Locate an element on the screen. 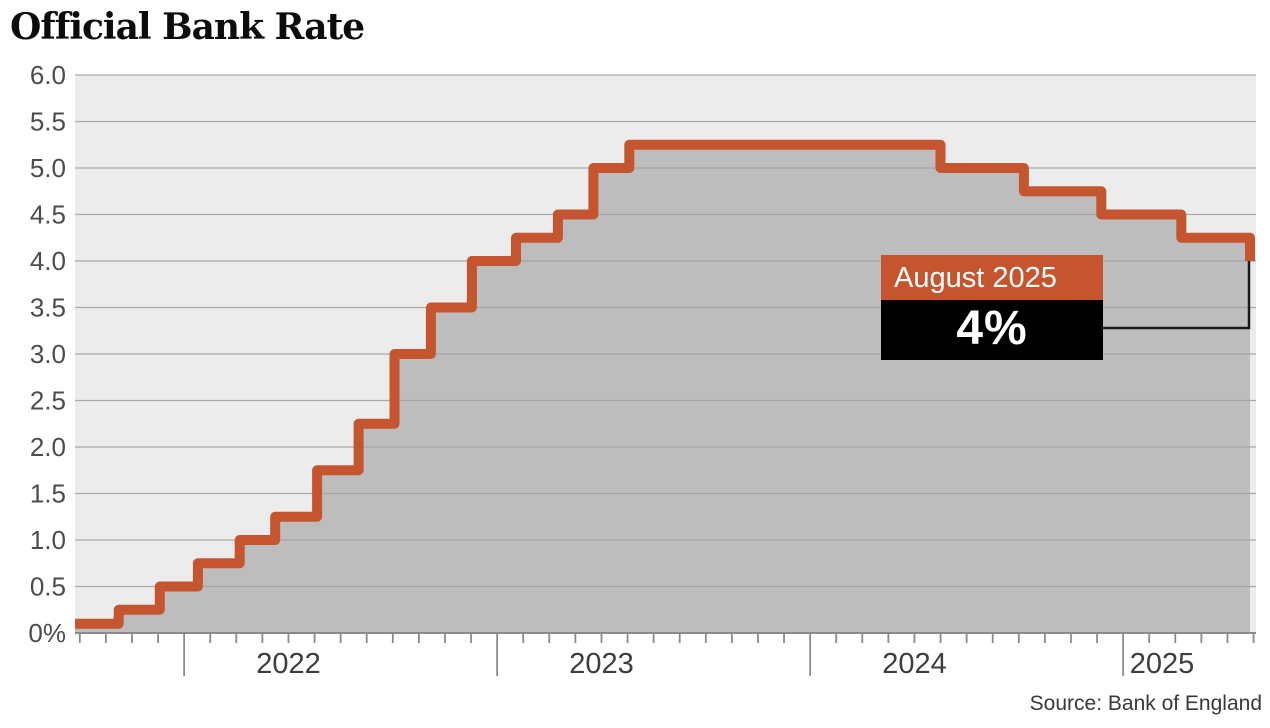 Image resolution: width=1270 pixels, height=728 pixels. y-axis-labels: 6.0 5.5 5.0 4.5 4.0 3.5 3.0 2.5 2.0 1.5 1.0 0.5 0% is located at coordinates (47, 354).